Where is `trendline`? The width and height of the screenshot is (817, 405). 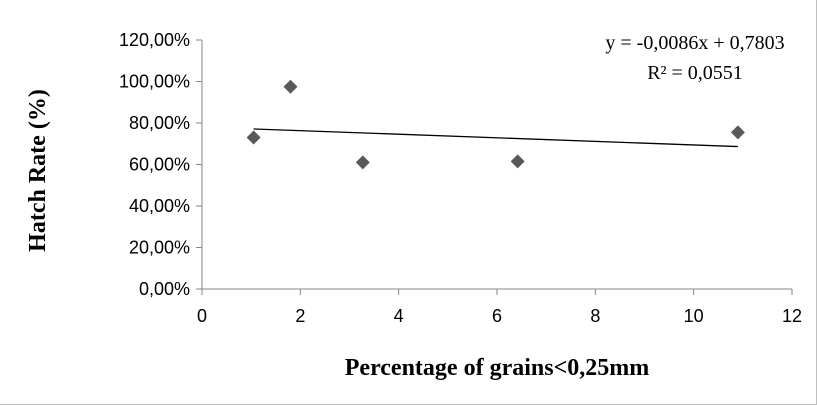 trendline is located at coordinates (495, 138).